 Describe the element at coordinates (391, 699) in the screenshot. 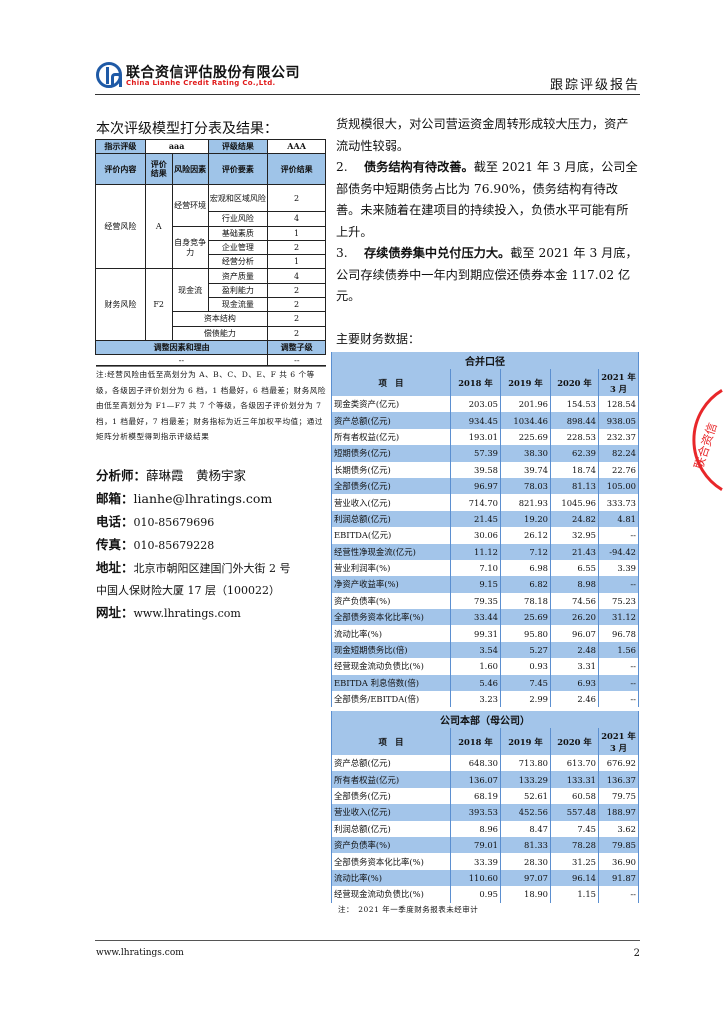

I see `item-label: 全部债务/EBITDA(倍)` at that location.